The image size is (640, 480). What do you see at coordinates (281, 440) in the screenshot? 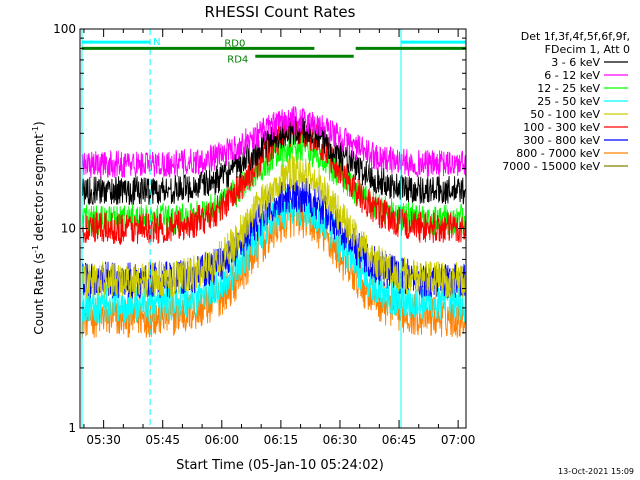
I see `x-tick-label: 06:15` at bounding box center [281, 440].